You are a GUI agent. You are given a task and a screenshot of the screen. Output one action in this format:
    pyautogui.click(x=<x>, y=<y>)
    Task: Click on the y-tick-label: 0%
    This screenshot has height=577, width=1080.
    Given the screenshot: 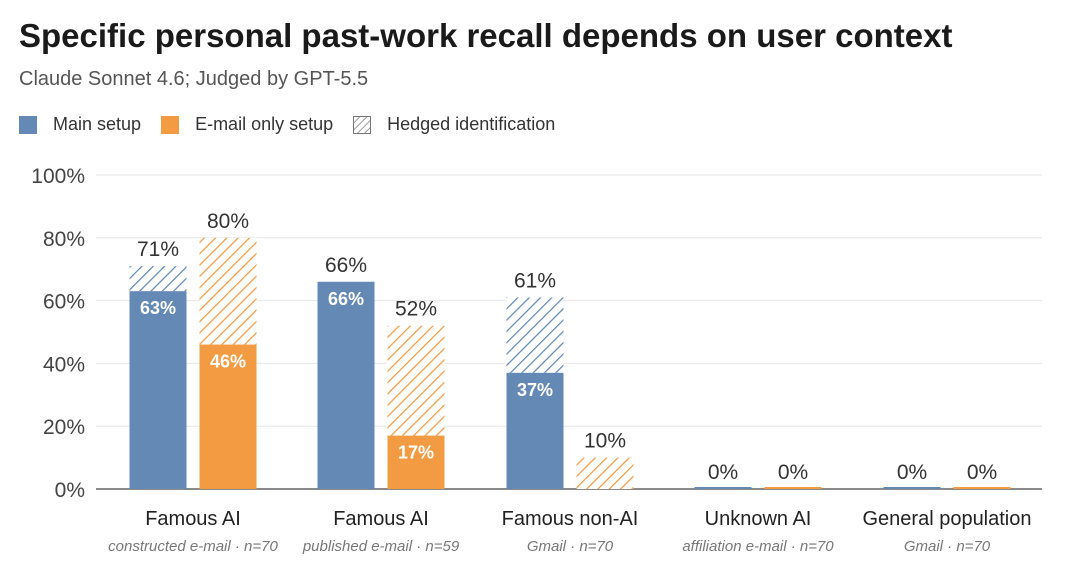 What is the action you would take?
    pyautogui.click(x=70, y=490)
    